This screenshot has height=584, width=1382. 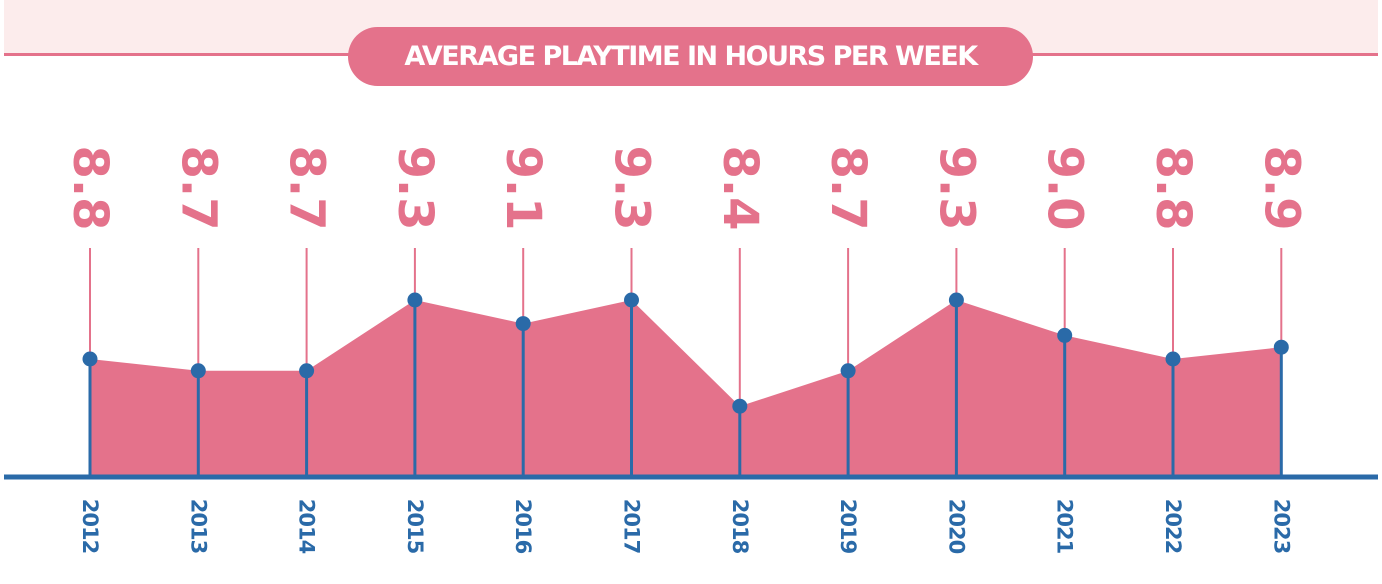 What do you see at coordinates (307, 526) in the screenshot?
I see `x-tick-label: 2014` at bounding box center [307, 526].